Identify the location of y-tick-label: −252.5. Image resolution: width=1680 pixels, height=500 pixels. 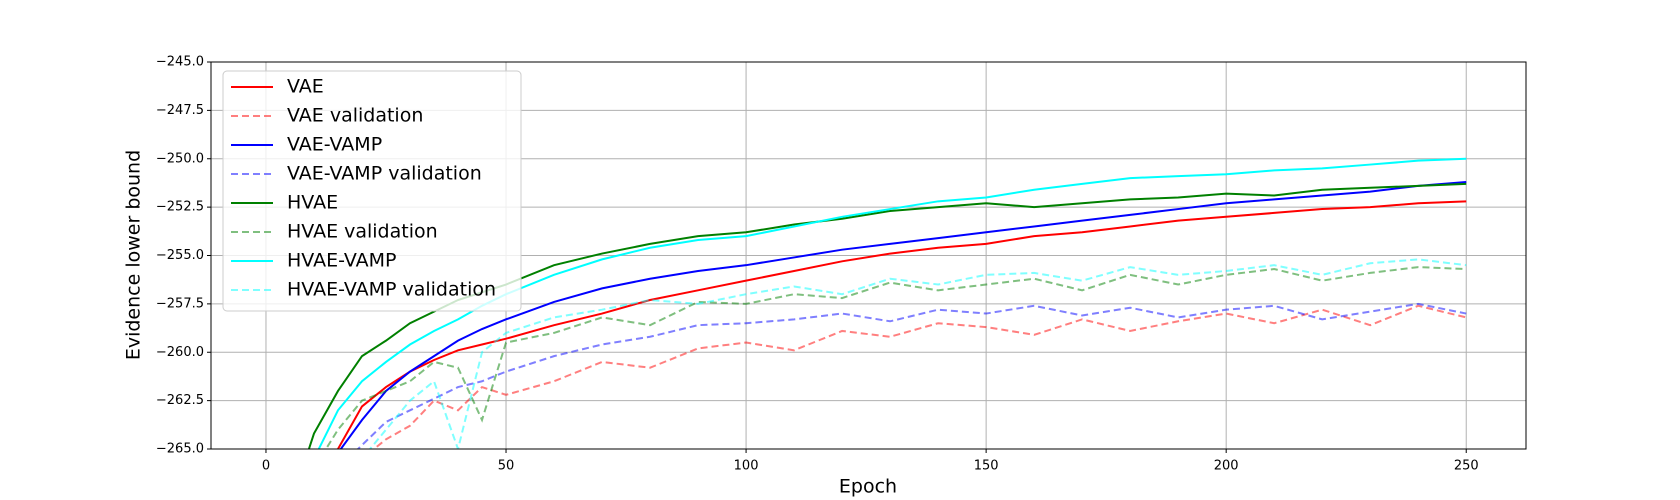
(180, 207).